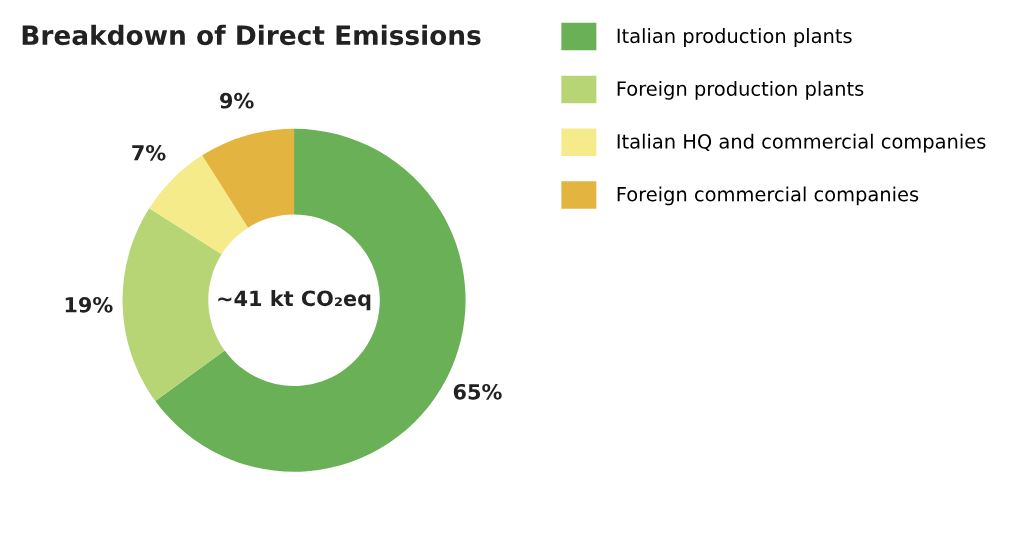 The height and width of the screenshot is (536, 1014). Describe the element at coordinates (801, 143) in the screenshot. I see `legend-label: Italian HQ and commercial companies` at that location.